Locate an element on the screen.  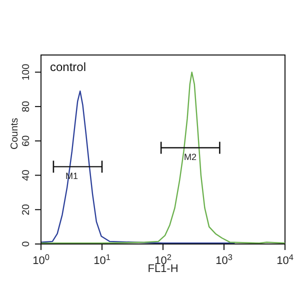
y-tick-label: 60 is located at coordinates (26, 140).